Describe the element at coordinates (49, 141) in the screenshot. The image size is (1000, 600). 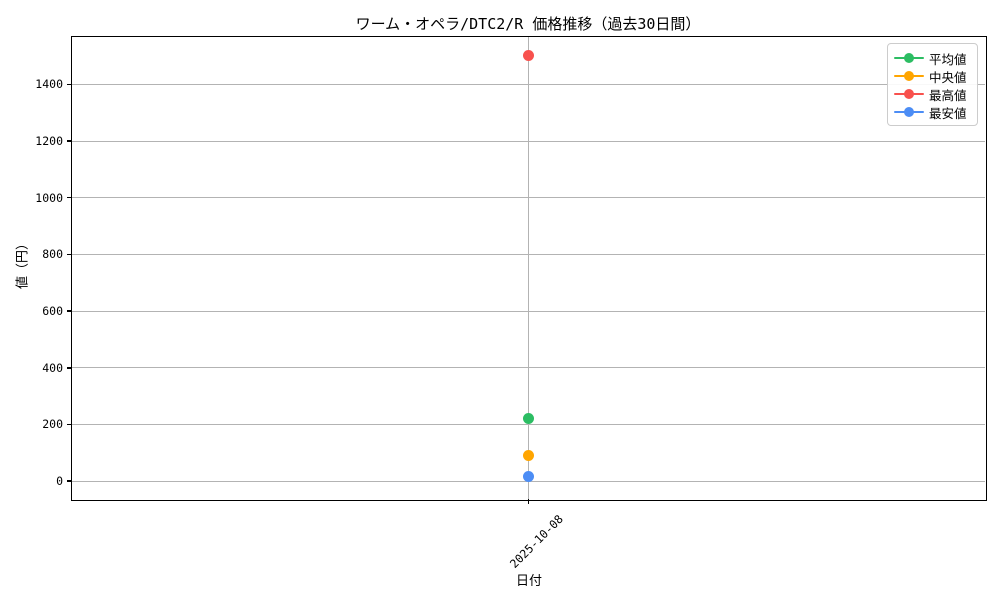
I see `y-tick-label-1200: 1200` at that location.